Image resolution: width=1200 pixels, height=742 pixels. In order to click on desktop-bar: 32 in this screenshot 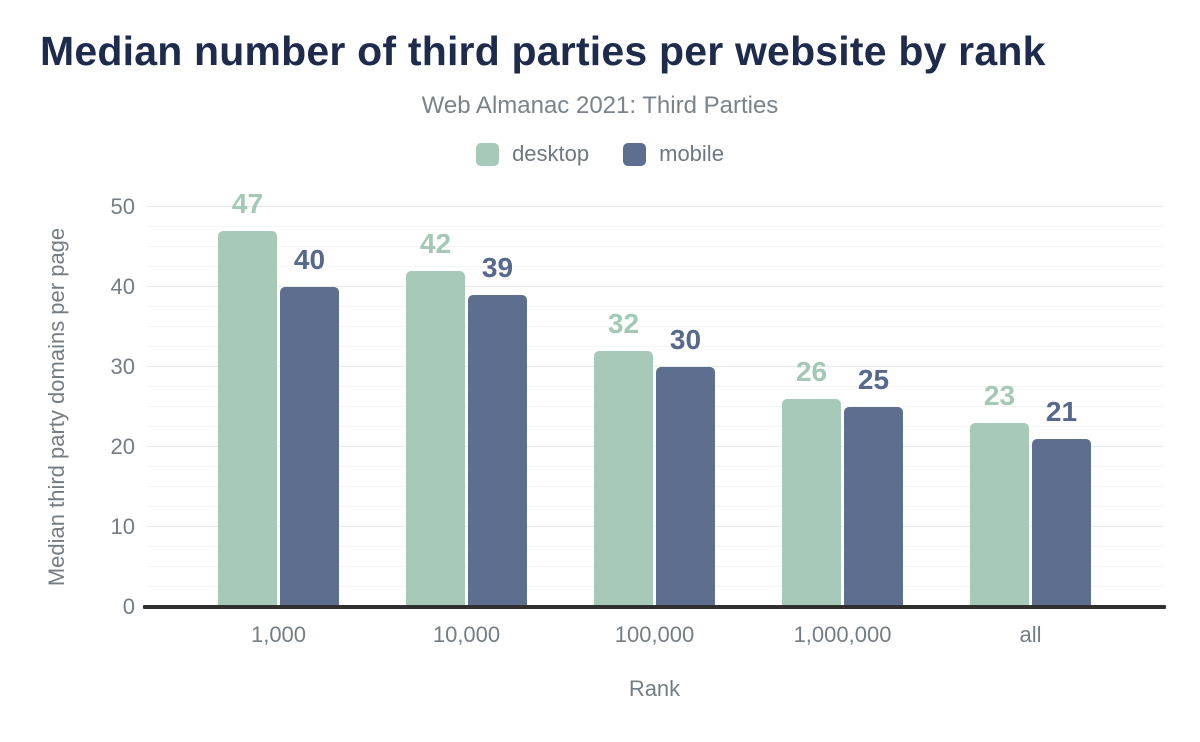, I will do `click(623, 457)`.